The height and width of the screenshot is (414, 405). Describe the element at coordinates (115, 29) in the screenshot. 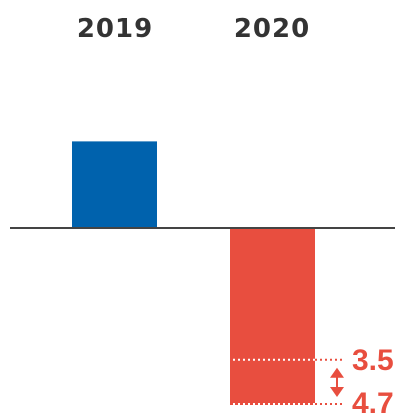

I see `category-label-2019: 2019` at that location.